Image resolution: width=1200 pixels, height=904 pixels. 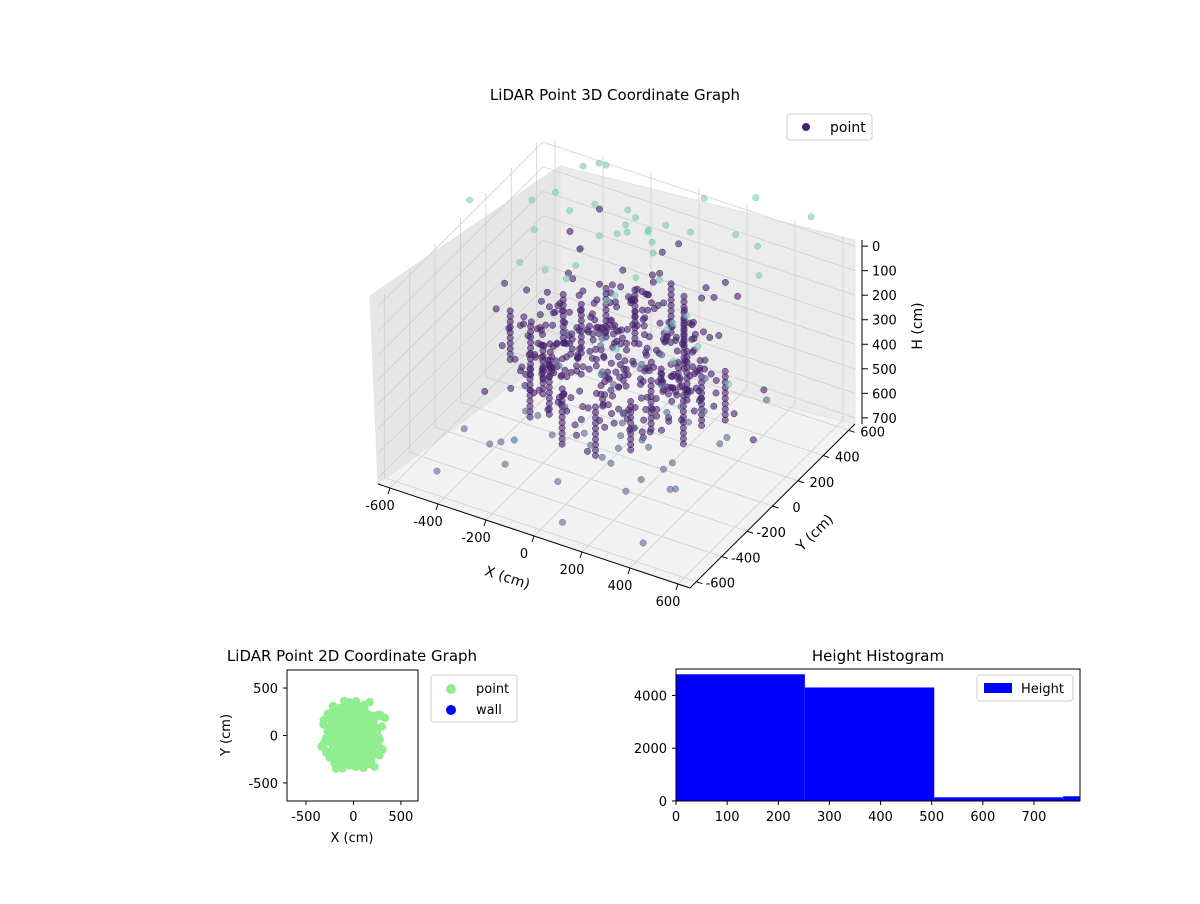 I want to click on plot2d-xlabel: X (cm), so click(x=352, y=838).